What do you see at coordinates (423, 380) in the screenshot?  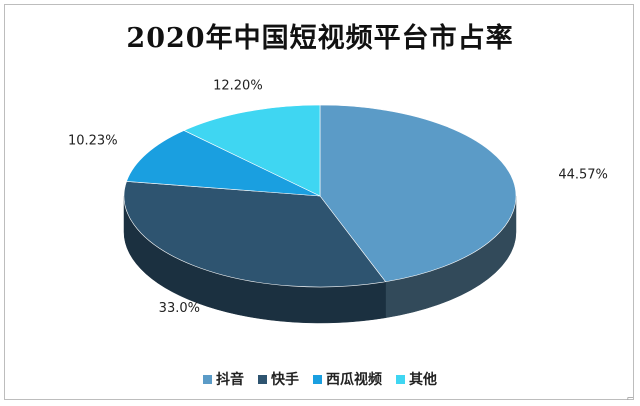 I see `legend-label-other: 其他` at bounding box center [423, 380].